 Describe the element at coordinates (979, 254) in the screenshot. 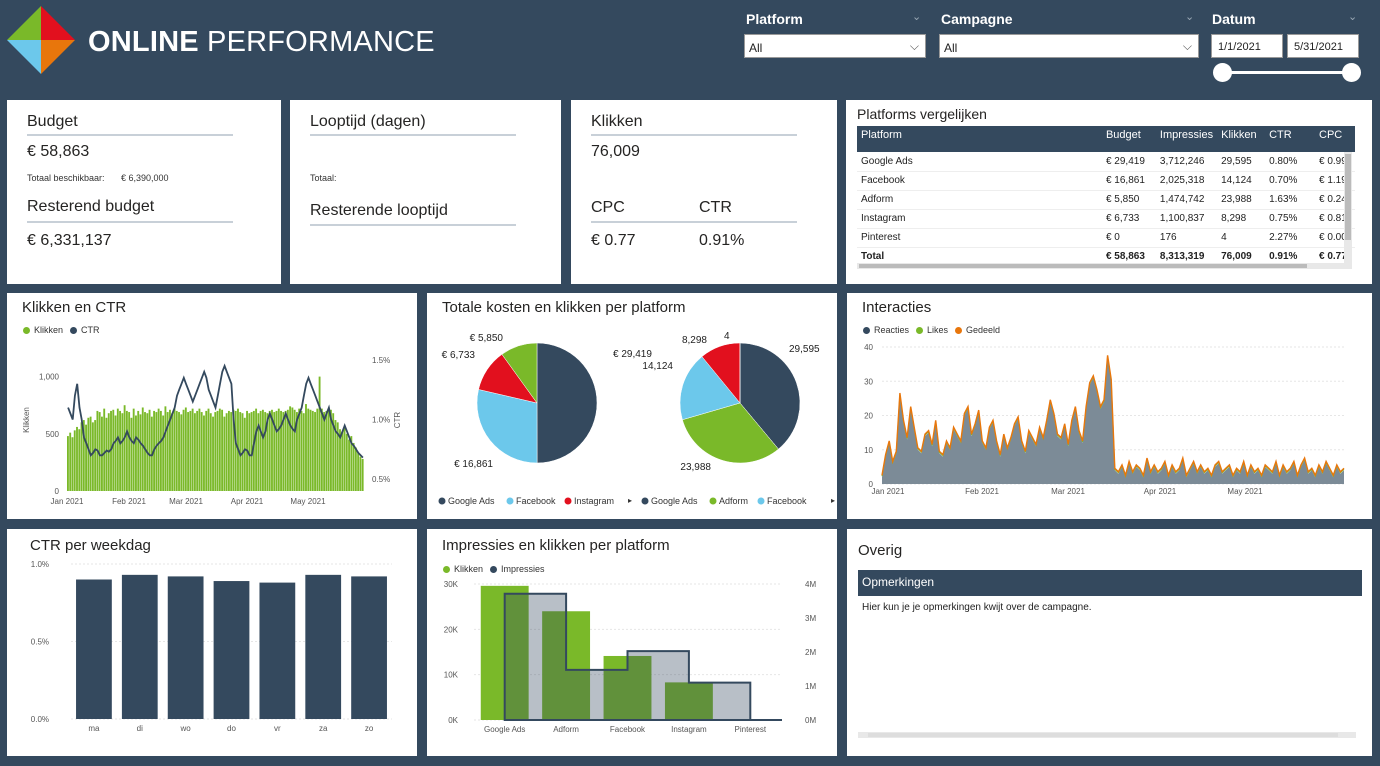

I see `total-cell: Total` at that location.